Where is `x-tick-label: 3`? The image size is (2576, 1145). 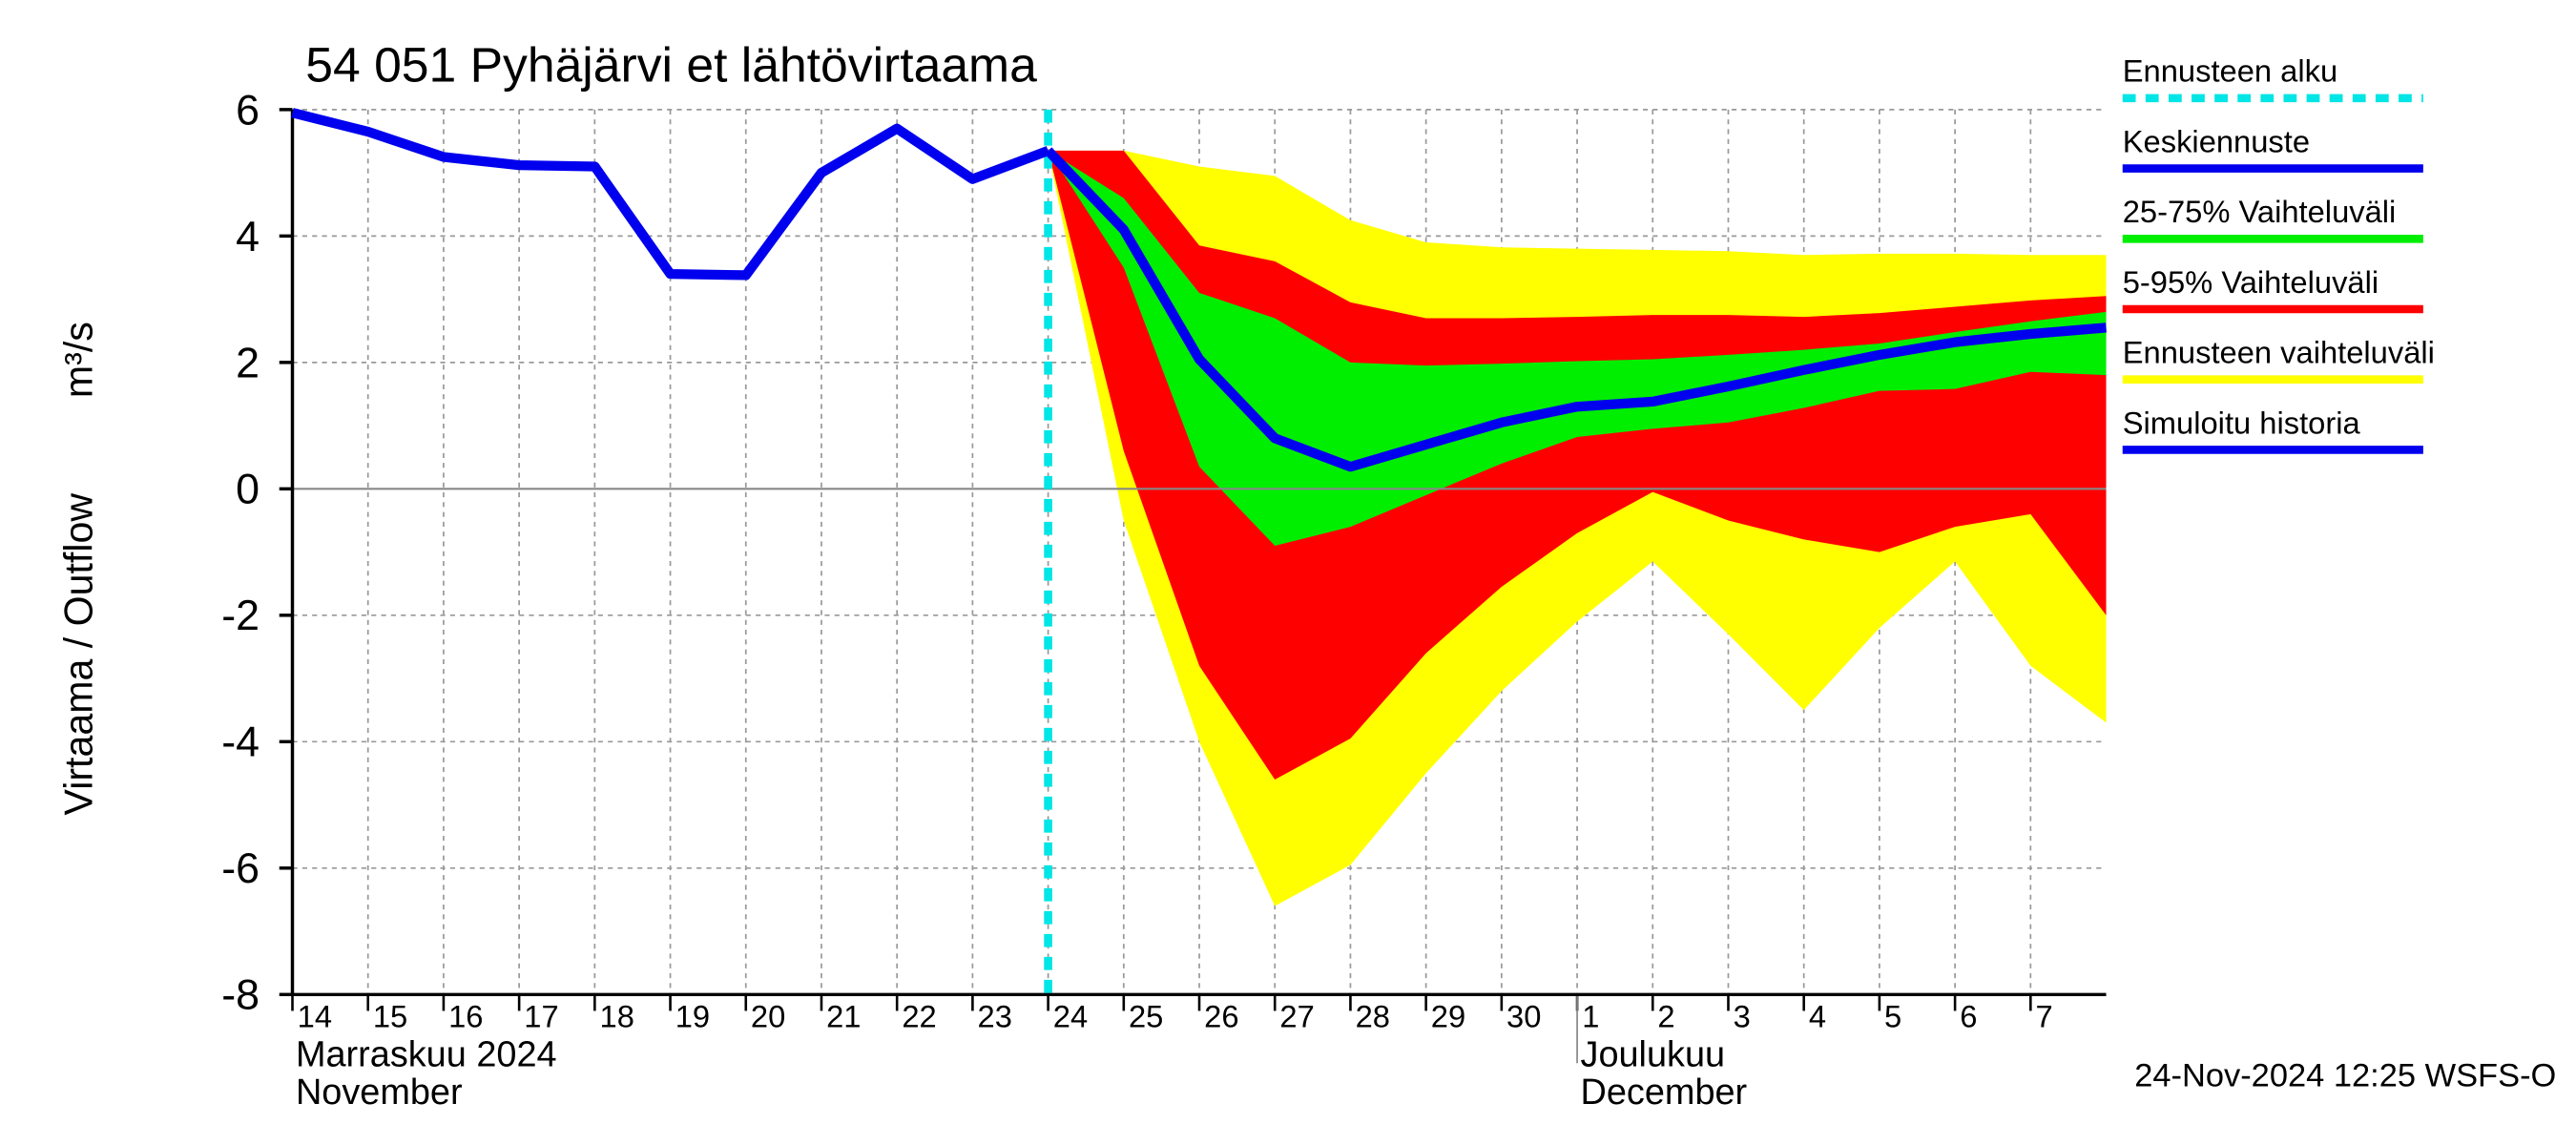 x-tick-label: 3 is located at coordinates (1742, 1017).